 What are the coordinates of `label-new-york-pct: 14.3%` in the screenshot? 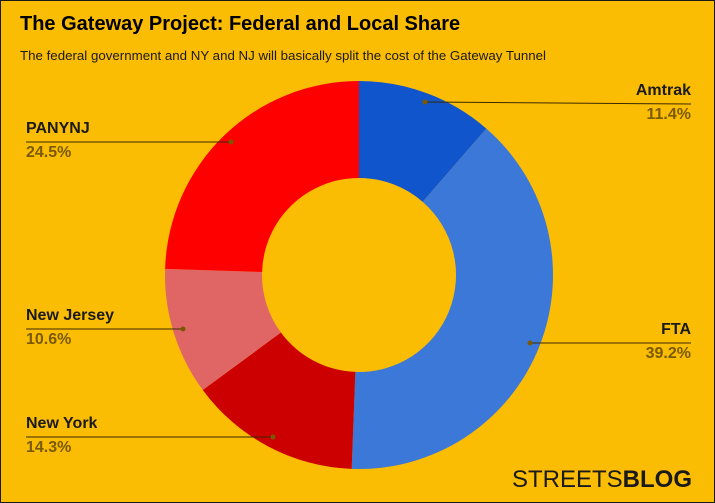 It's located at (49, 447).